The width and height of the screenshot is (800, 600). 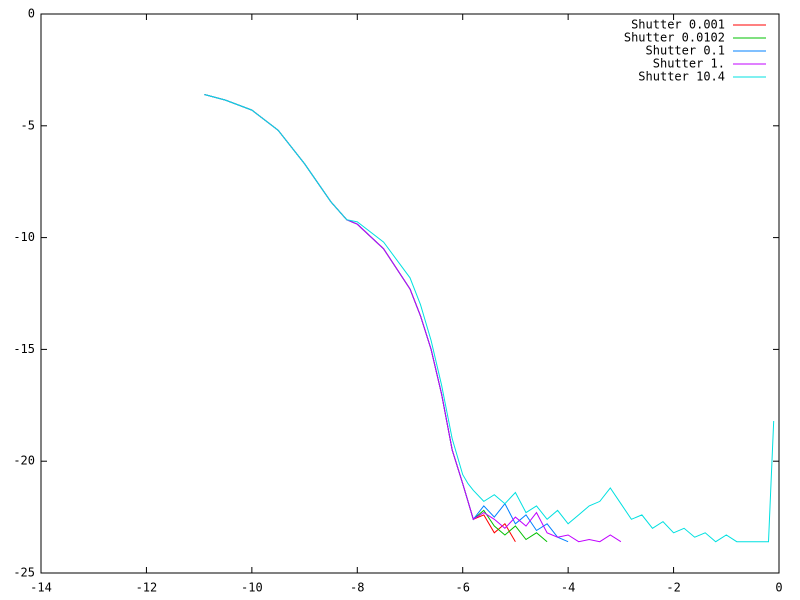 What do you see at coordinates (673, 588) in the screenshot?
I see `x-tick-label: -2` at bounding box center [673, 588].